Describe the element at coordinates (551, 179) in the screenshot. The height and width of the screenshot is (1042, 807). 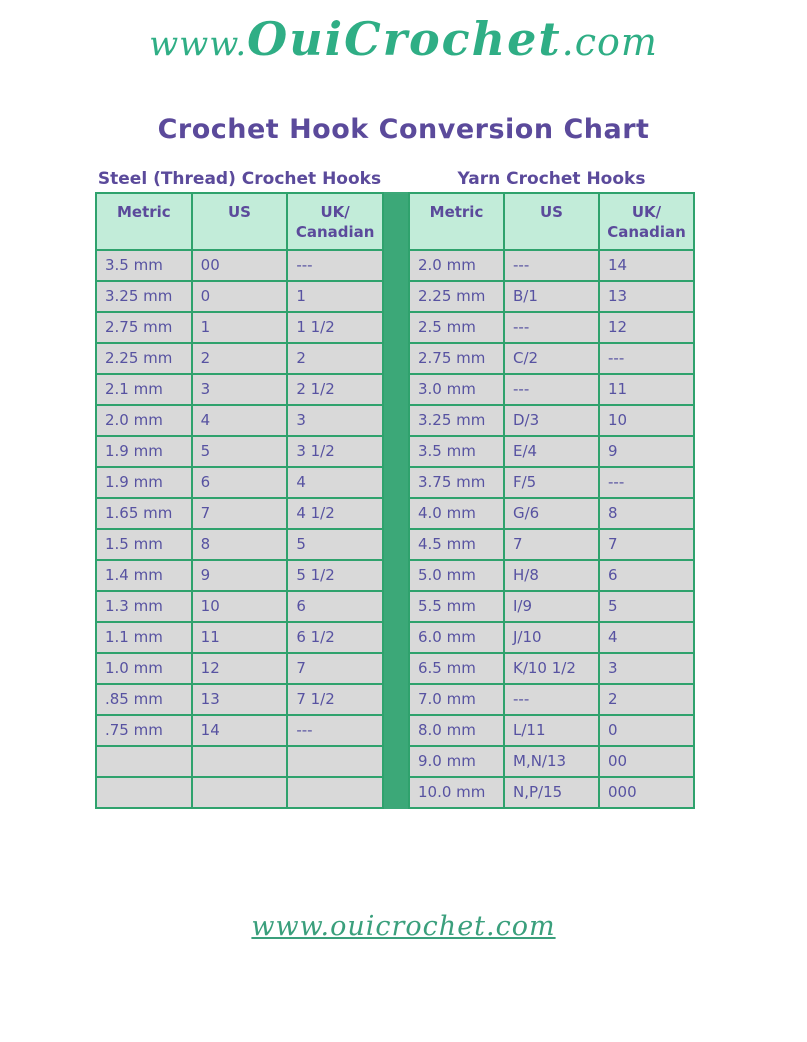
I see `yarn-table-subtitle: Yarn Crochet Hooks` at that location.